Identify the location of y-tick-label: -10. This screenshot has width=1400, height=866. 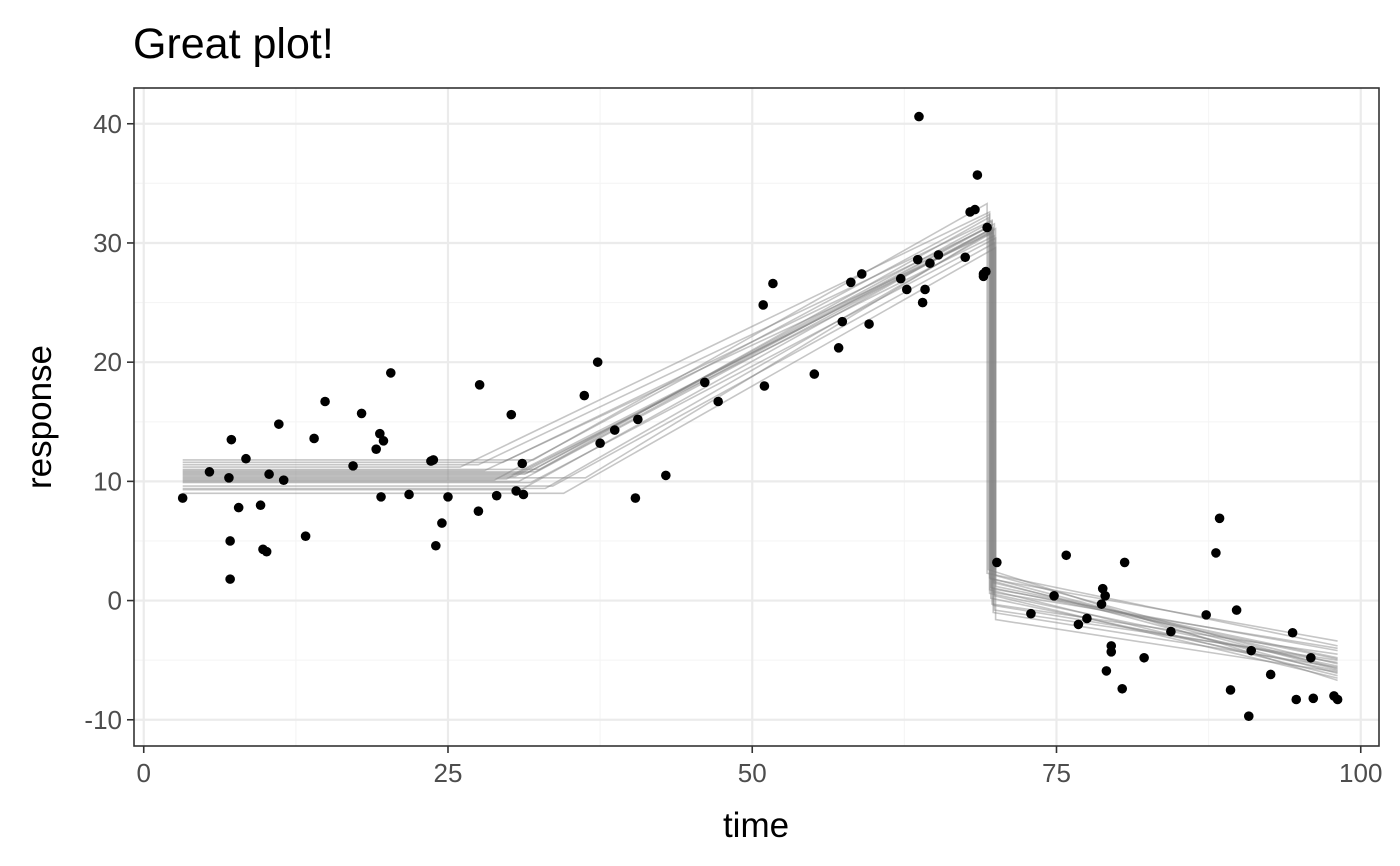
(103, 720).